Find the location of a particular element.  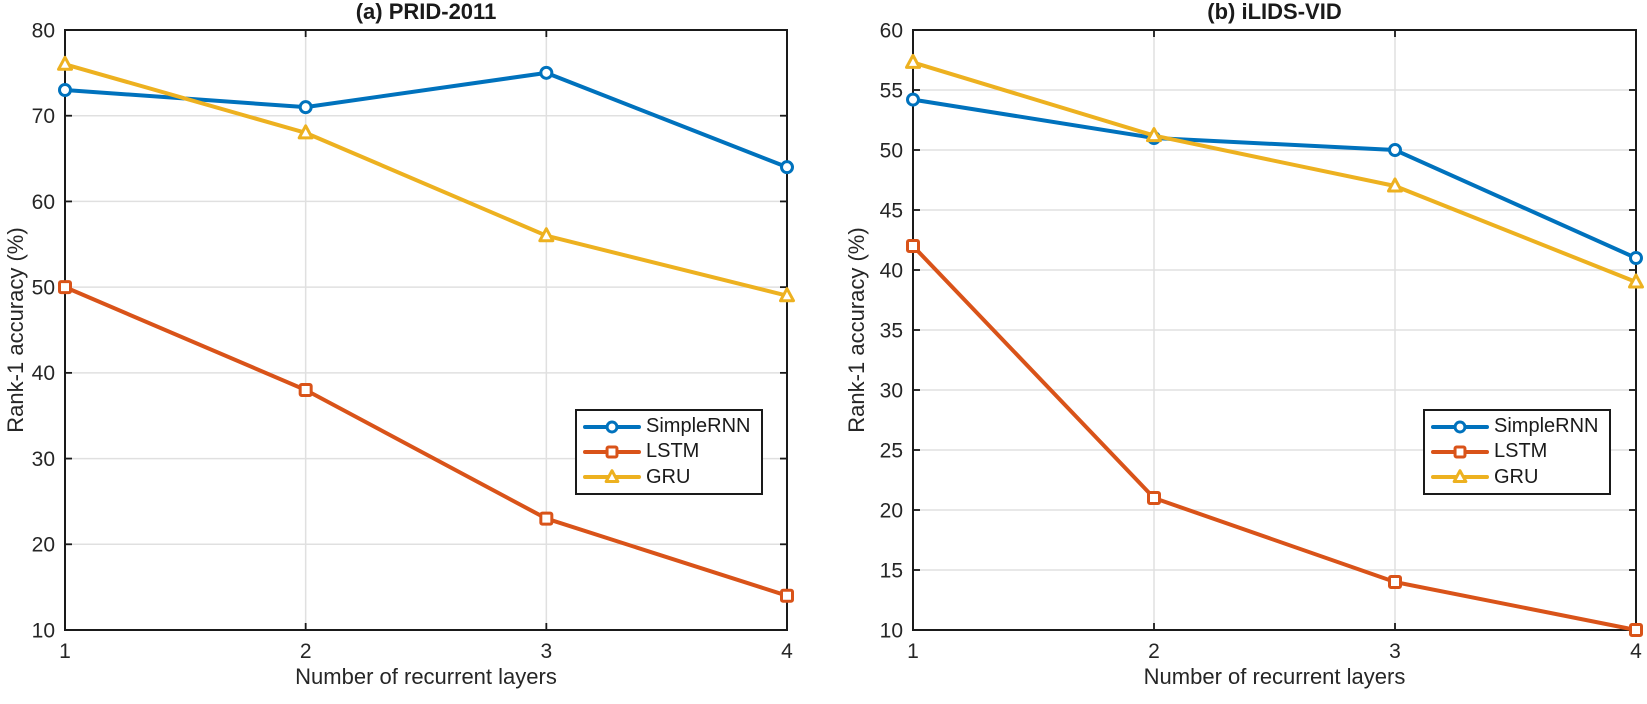

y-tick-label: 70 is located at coordinates (43, 116).